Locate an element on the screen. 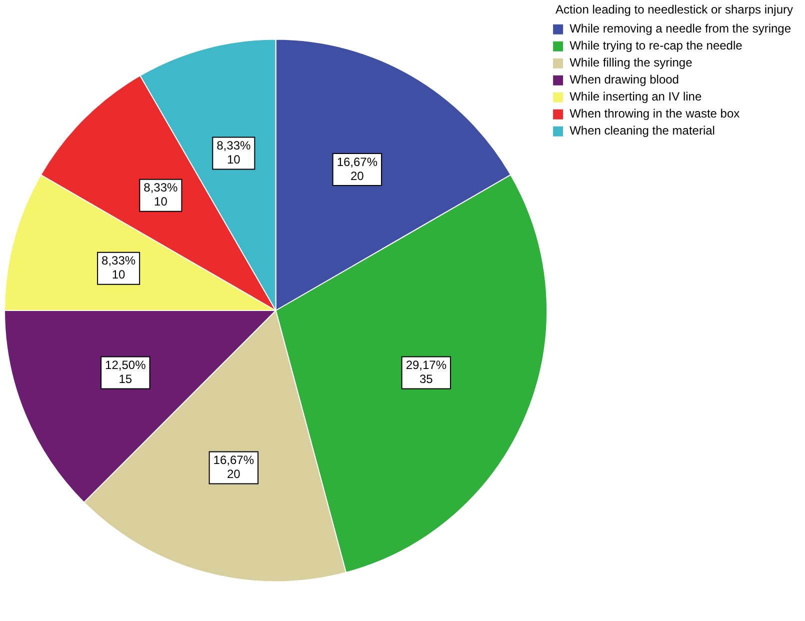 This screenshot has width=805, height=621. legend-label: When cleaning the material is located at coordinates (642, 131).